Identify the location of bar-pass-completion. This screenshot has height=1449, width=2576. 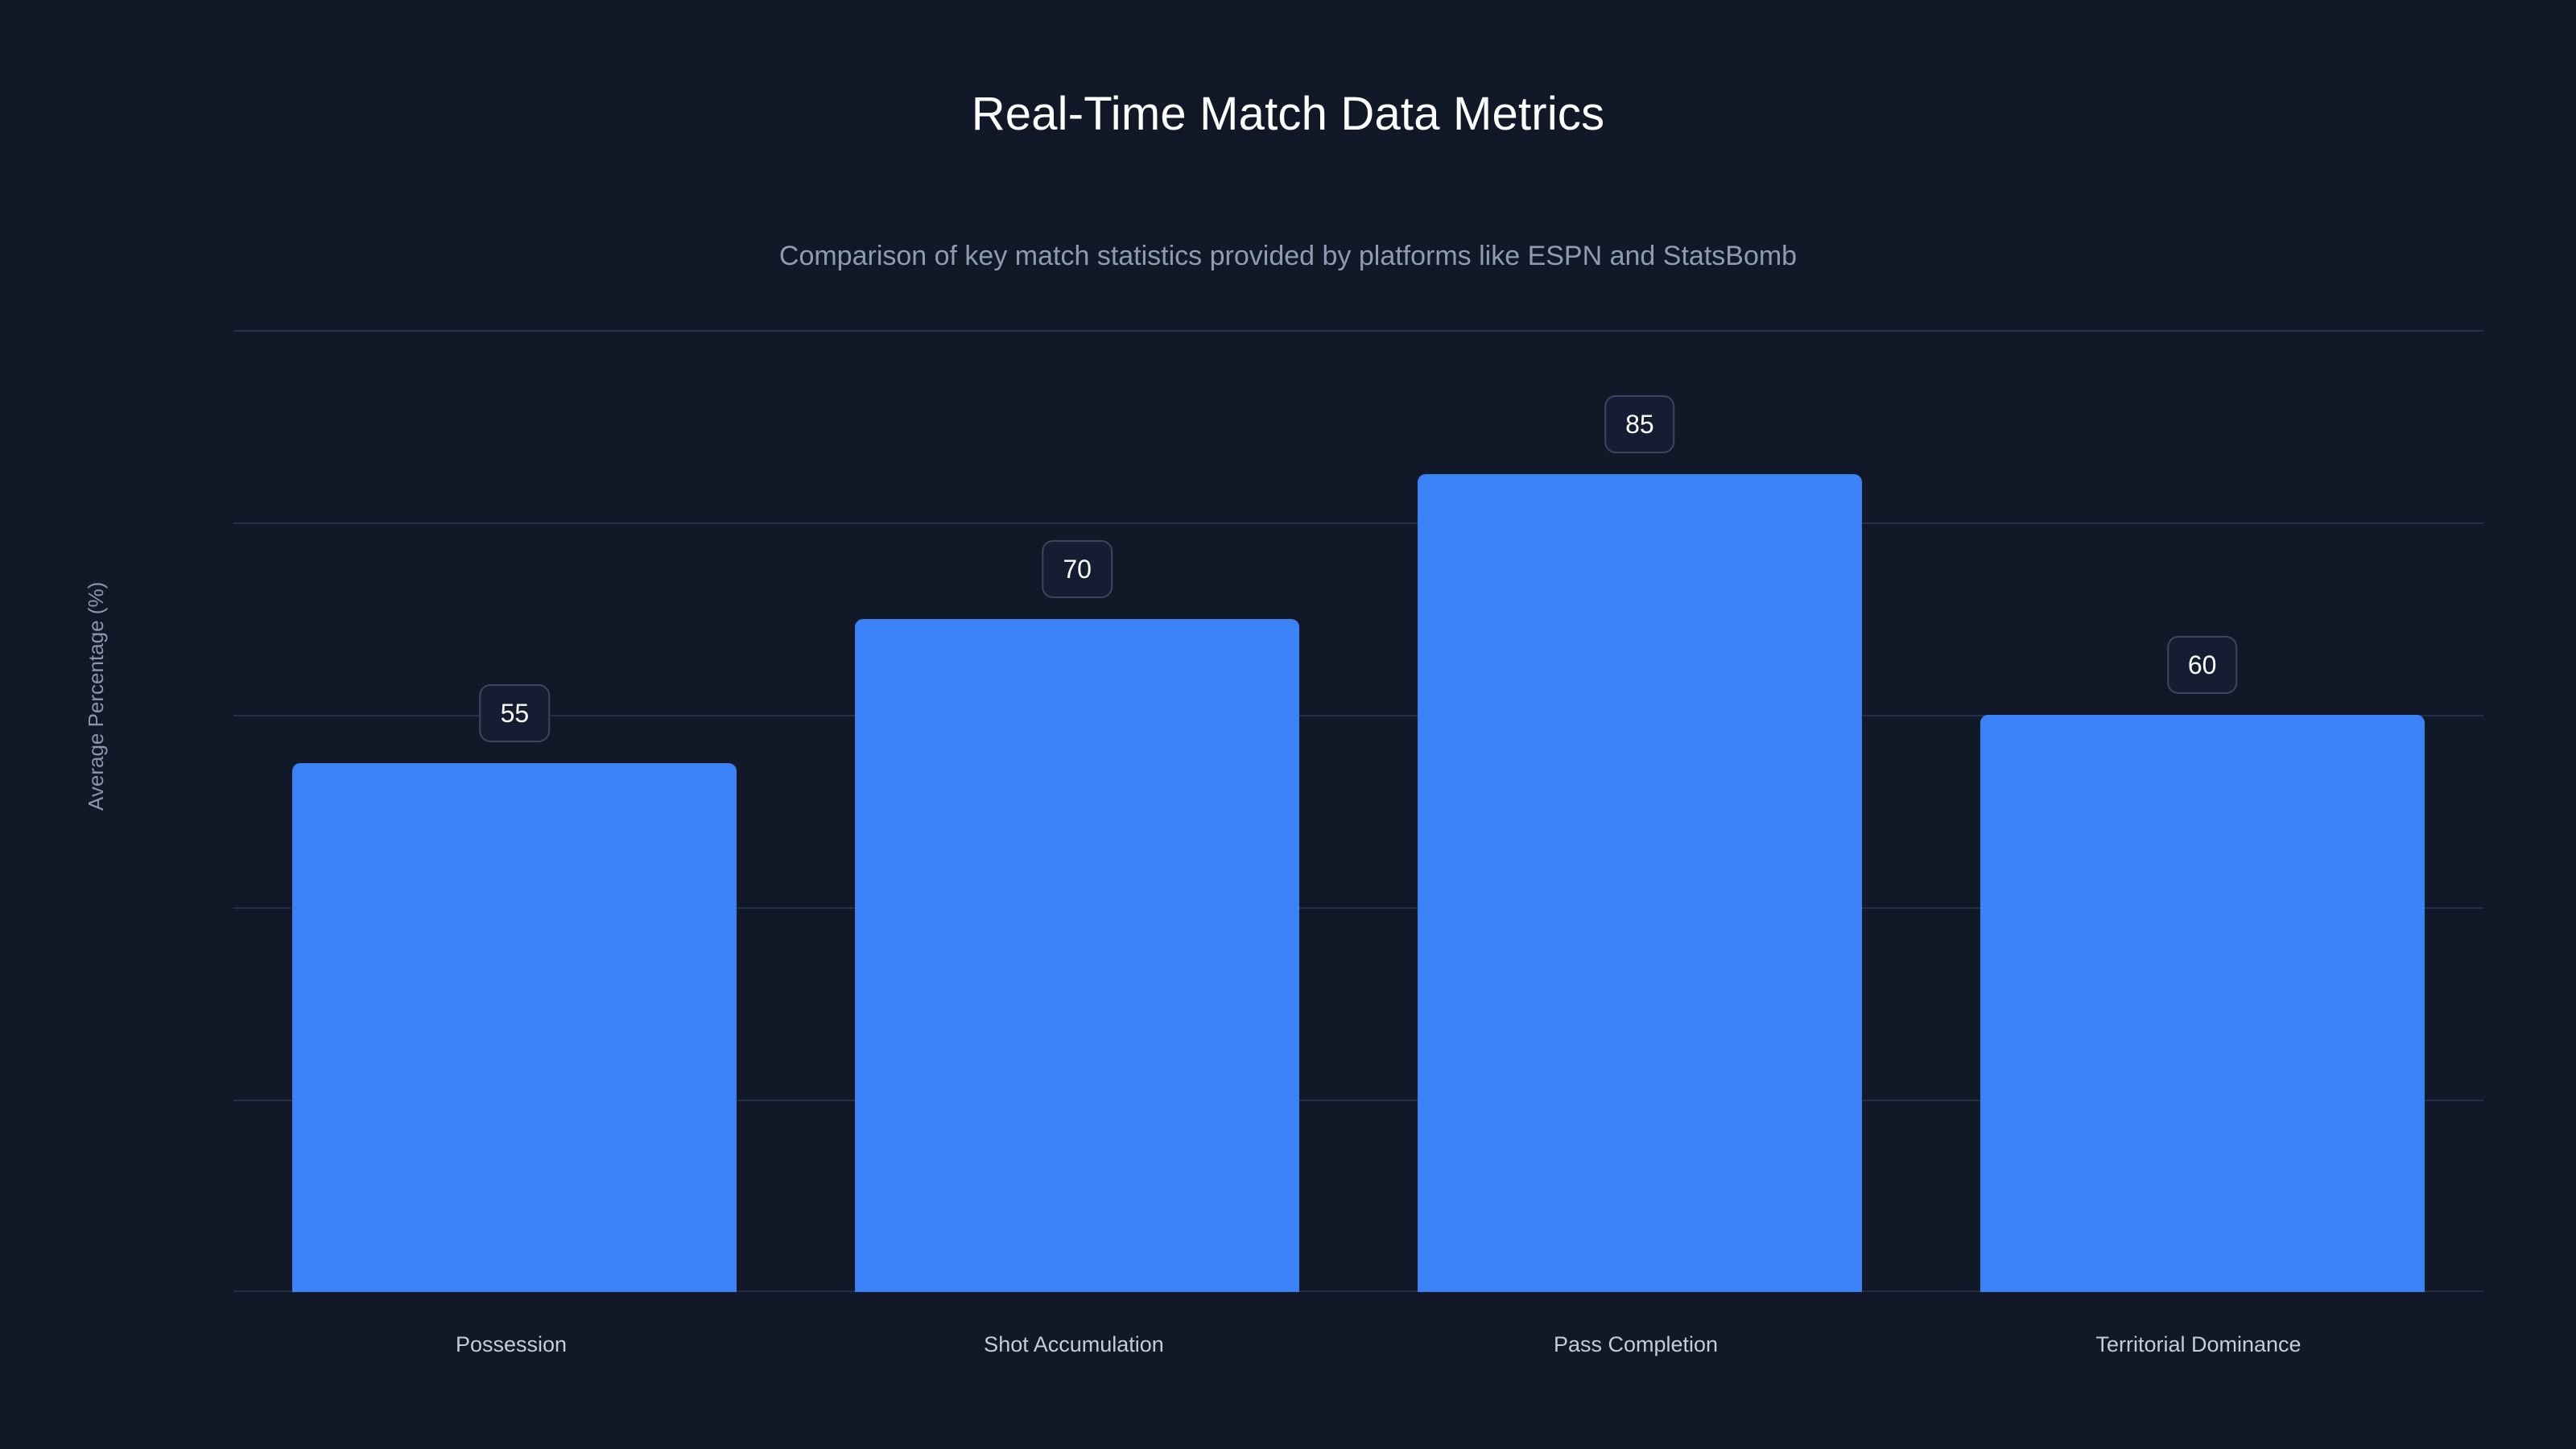
(1639, 883).